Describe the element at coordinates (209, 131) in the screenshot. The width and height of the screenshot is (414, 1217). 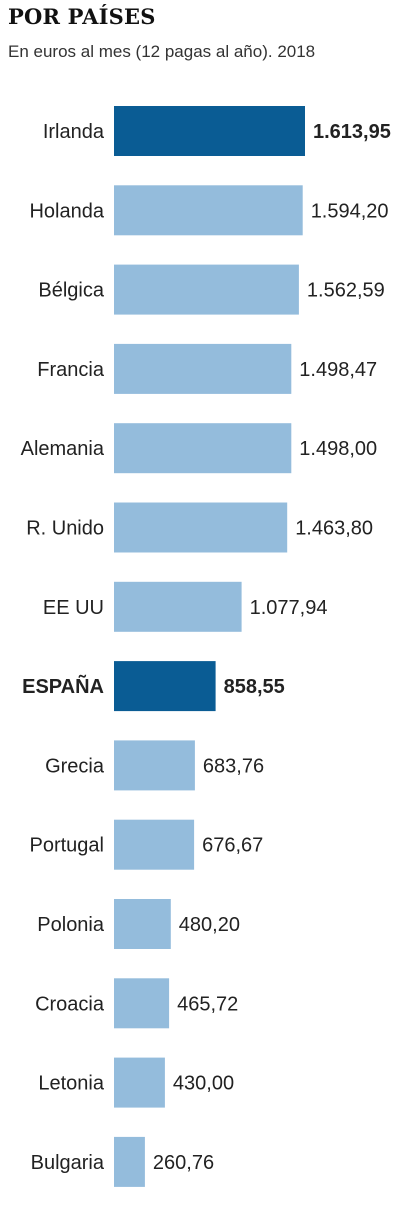
I see `bar-irlanda` at that location.